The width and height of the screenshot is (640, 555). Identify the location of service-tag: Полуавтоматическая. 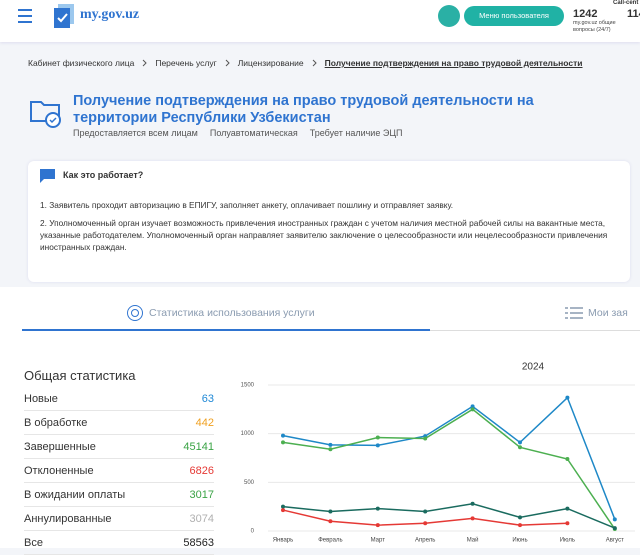
(253, 133).